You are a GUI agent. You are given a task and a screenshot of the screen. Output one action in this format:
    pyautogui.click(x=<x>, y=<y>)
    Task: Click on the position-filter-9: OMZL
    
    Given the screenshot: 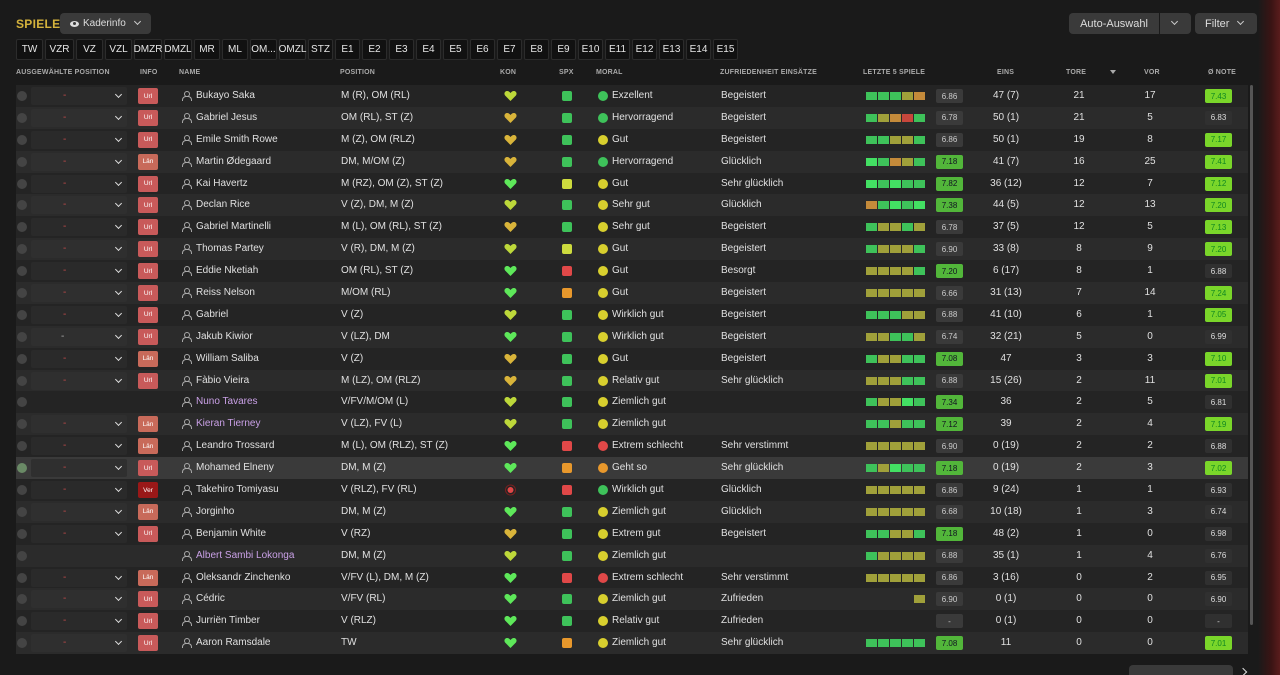 What is the action you would take?
    pyautogui.click(x=292, y=49)
    